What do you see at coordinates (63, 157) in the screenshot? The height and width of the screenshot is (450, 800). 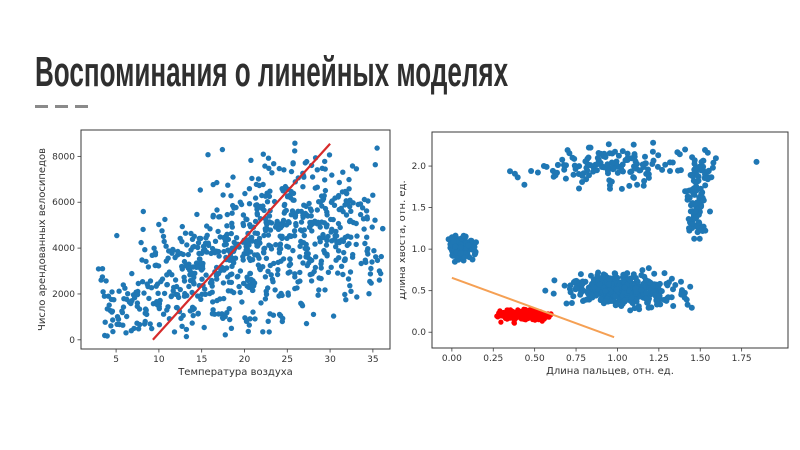 I see `svg-text: 8000` at bounding box center [63, 157].